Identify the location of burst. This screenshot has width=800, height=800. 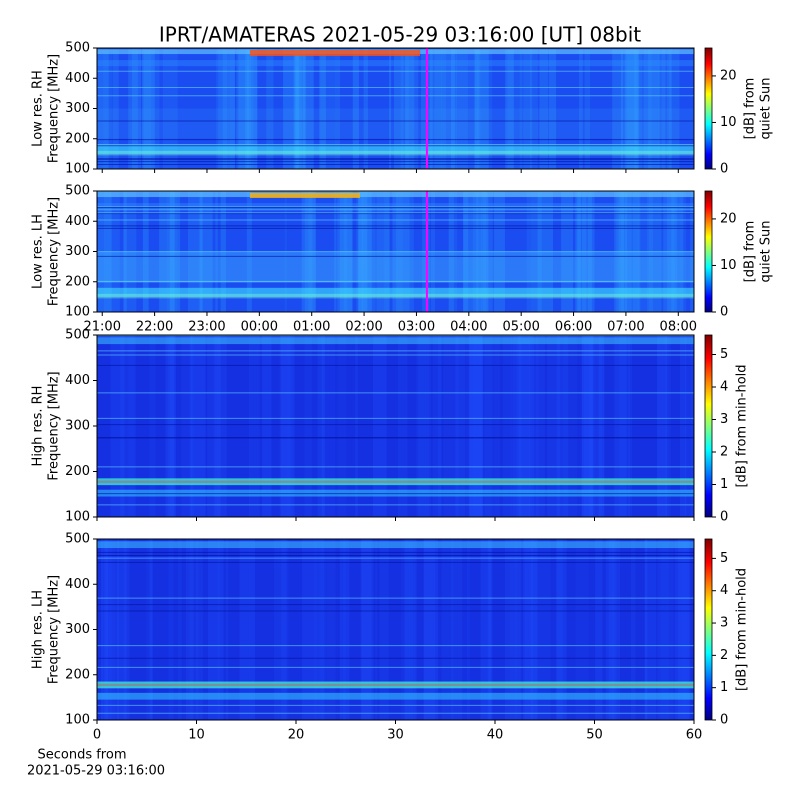
(305, 195).